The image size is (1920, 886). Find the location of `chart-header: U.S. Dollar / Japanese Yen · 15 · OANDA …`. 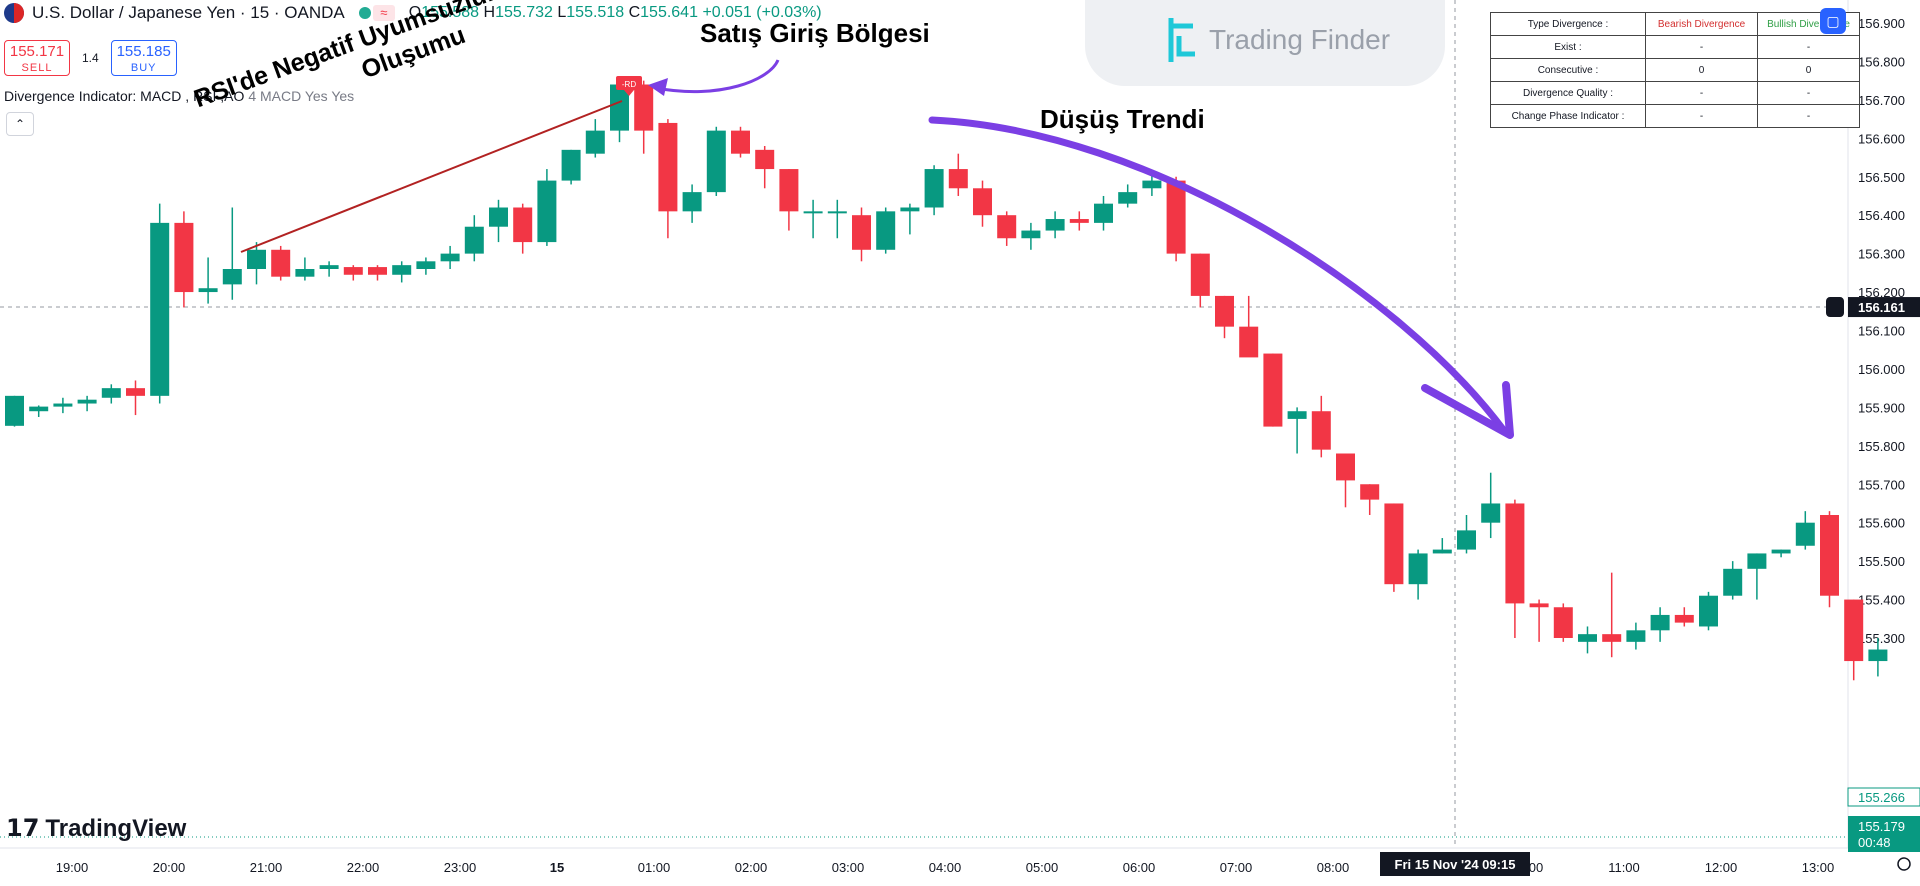

chart-header: U.S. Dollar / Japanese Yen · 15 · OANDA … is located at coordinates (411, 13).